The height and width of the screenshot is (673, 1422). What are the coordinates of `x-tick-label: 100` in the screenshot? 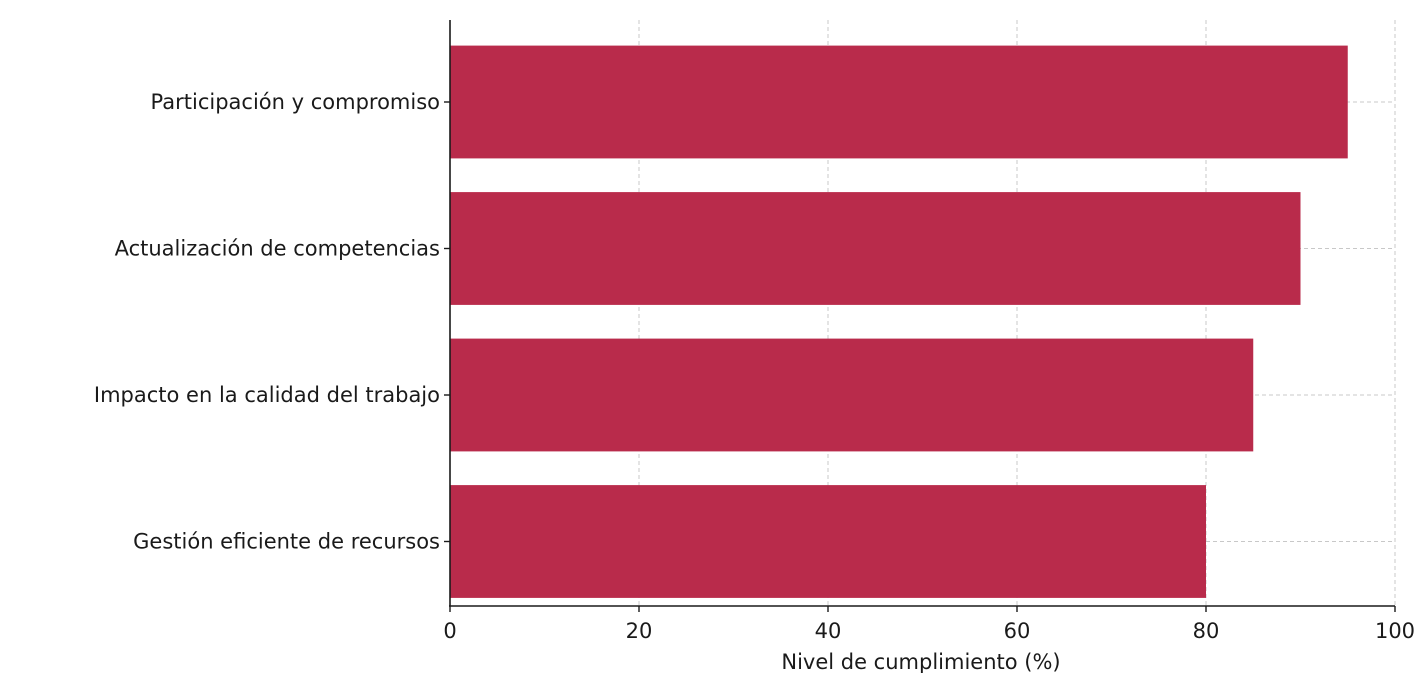 It's located at (1395, 631).